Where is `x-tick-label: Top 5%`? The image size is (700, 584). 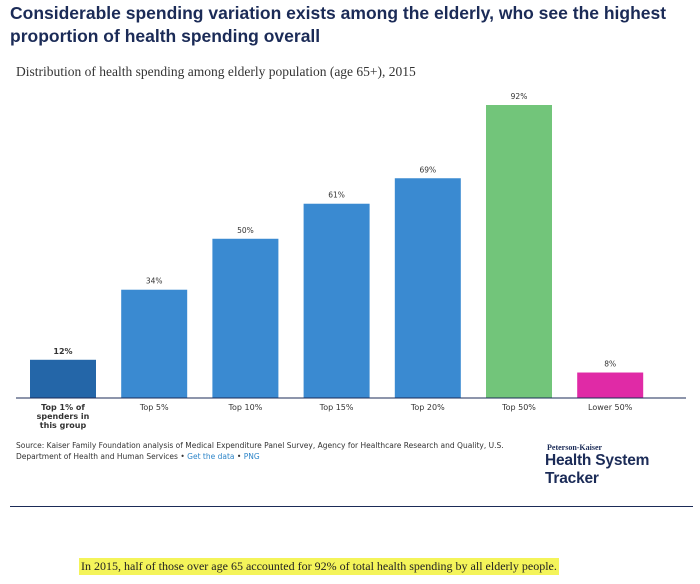 x-tick-label: Top 5% is located at coordinates (154, 407).